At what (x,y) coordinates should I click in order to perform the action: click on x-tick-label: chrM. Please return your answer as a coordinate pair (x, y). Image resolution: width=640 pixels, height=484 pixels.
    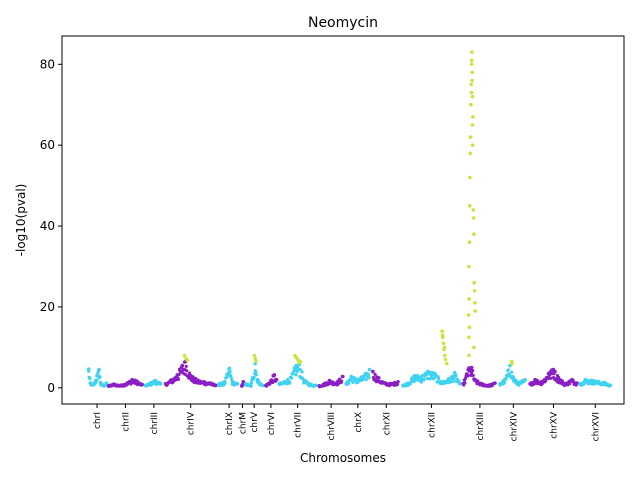
    Looking at the image, I should click on (244, 423).